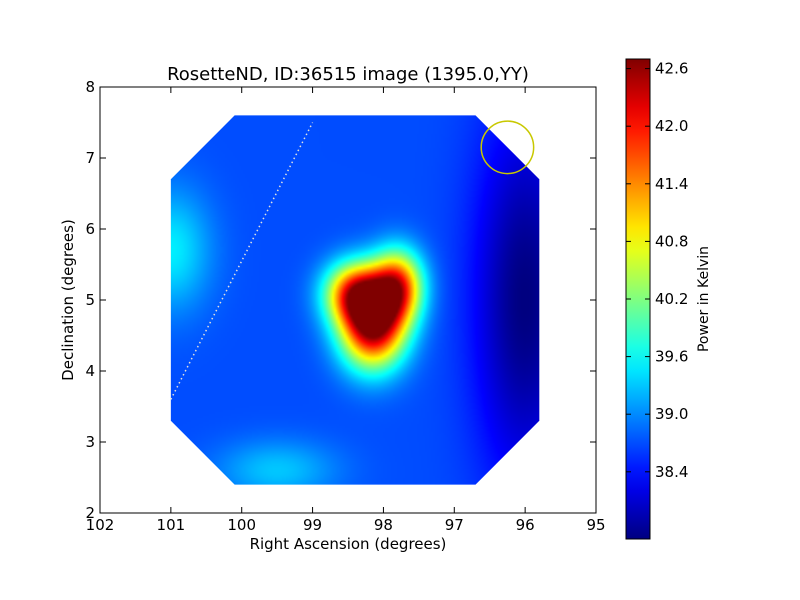 This screenshot has height=600, width=800. Describe the element at coordinates (671, 184) in the screenshot. I see `colorbar-tick-label: 41.4` at that location.